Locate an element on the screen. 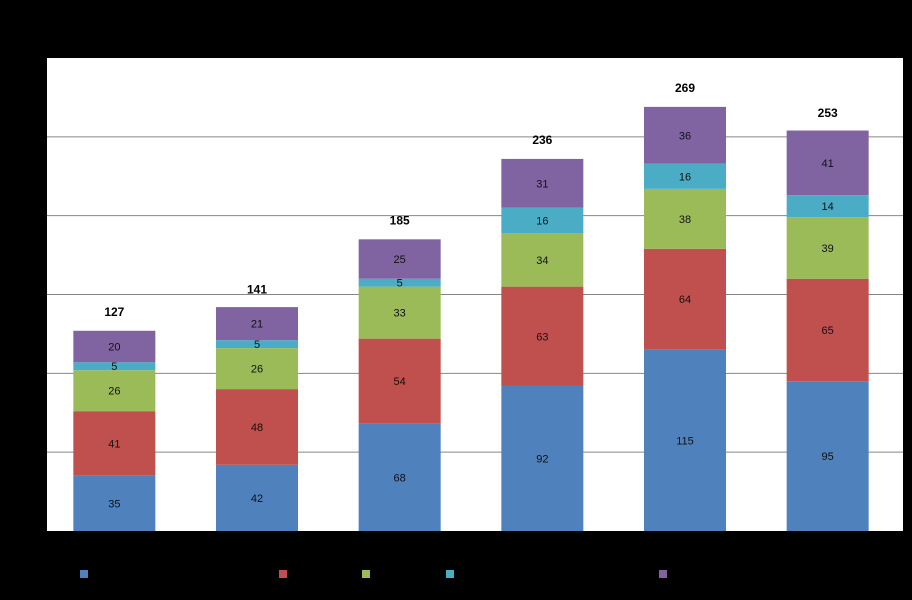 Image resolution: width=912 pixels, height=600 pixels. bar-segment-s3-c2 is located at coordinates (399, 282).